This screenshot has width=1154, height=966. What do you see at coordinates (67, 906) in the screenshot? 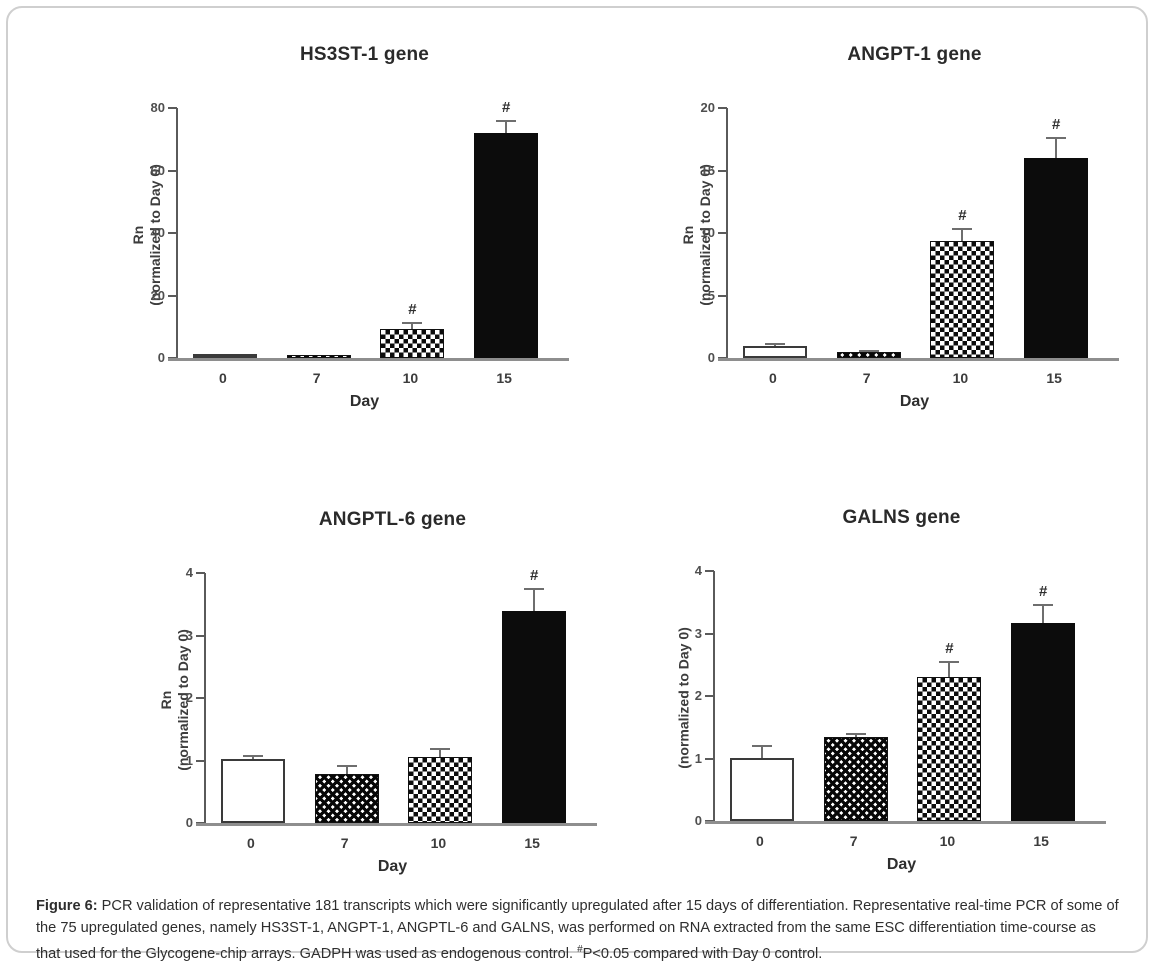
I see `figure-caption-label: Figure 6:` at bounding box center [67, 906].